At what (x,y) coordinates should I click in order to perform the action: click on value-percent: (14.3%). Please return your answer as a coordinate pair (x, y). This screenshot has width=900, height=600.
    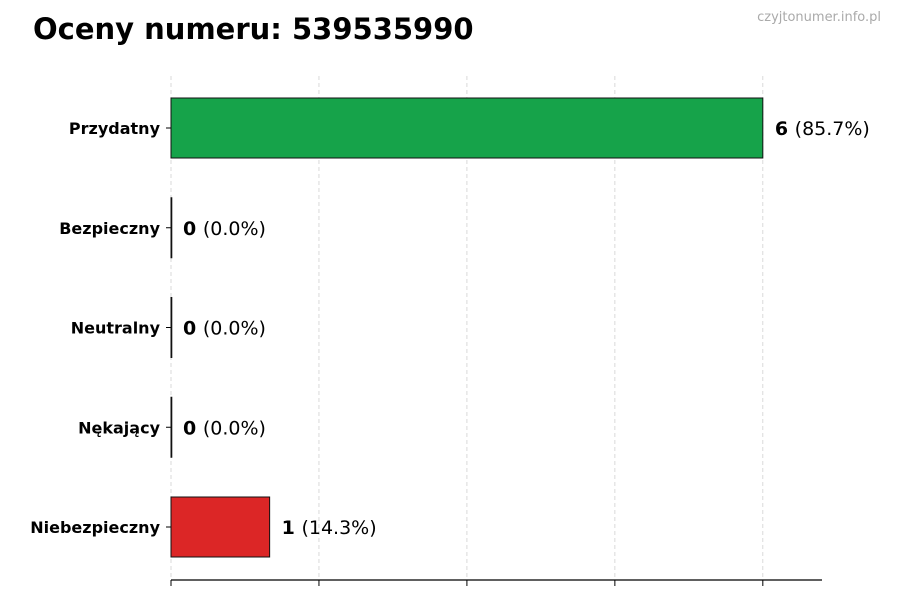
    Looking at the image, I should click on (338, 528).